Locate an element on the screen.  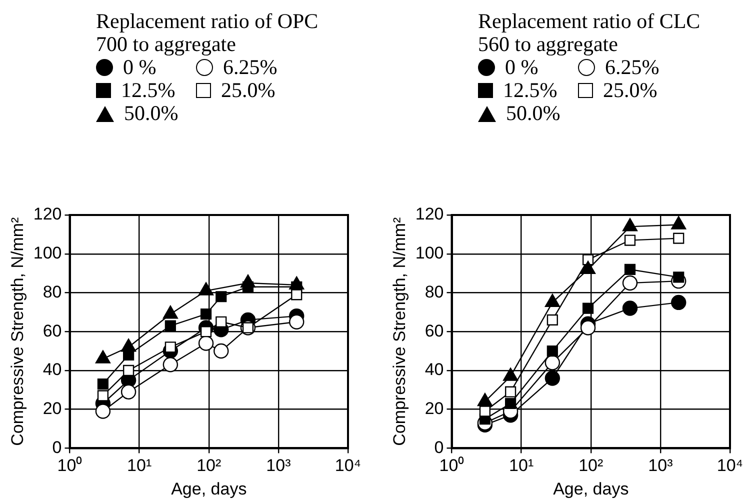
legend-title: Replacement ratio of CLC 560 to aggregate is located at coordinates (590, 32).